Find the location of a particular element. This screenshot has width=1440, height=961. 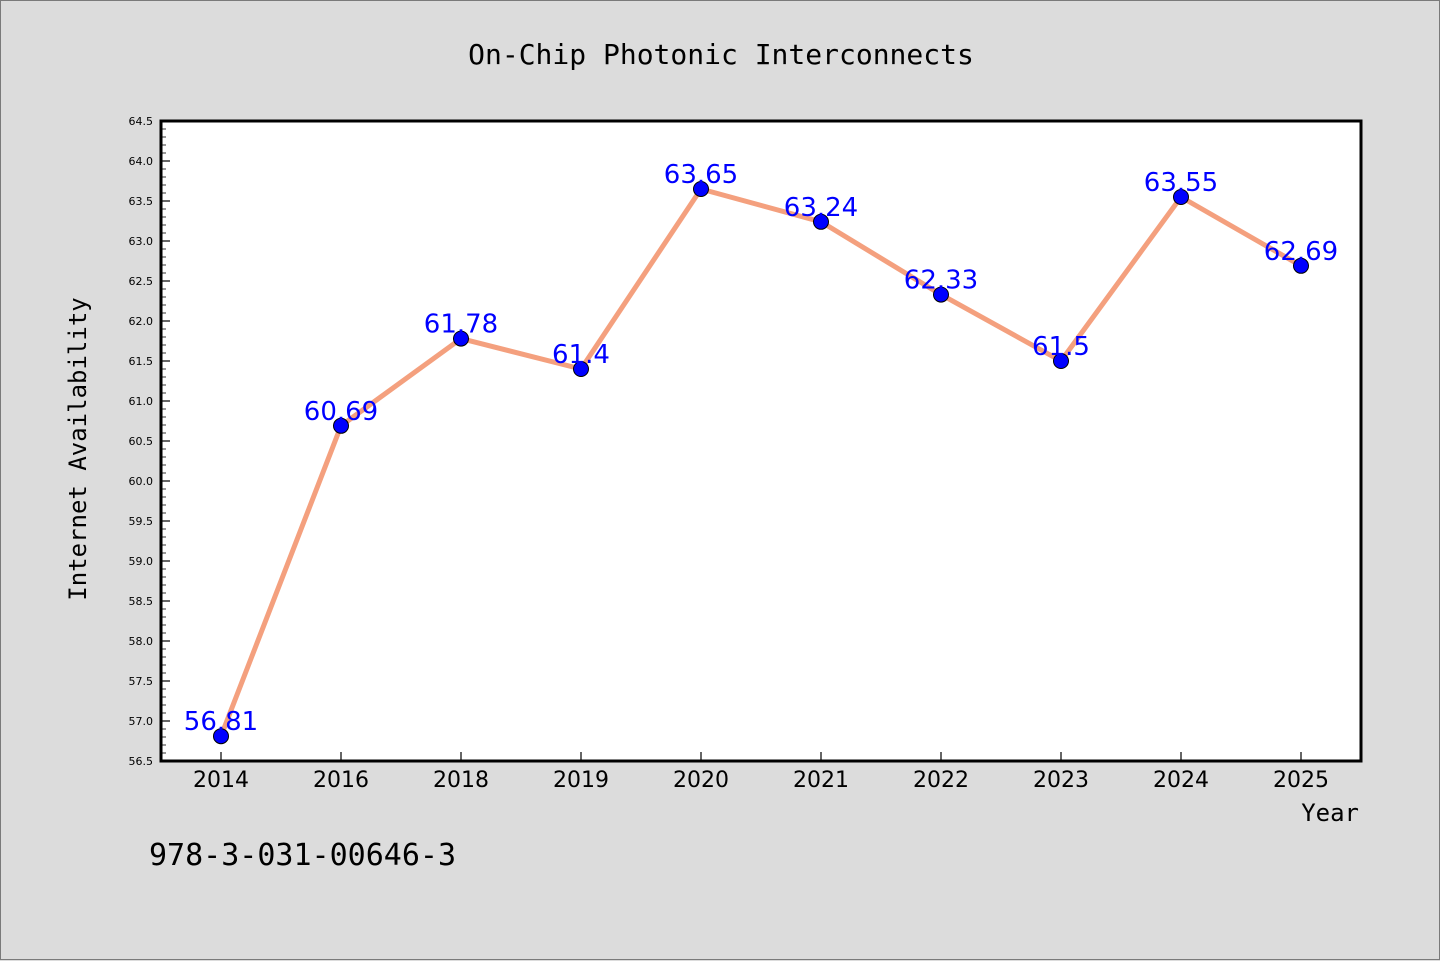

data-label: 62.33 is located at coordinates (941, 281).